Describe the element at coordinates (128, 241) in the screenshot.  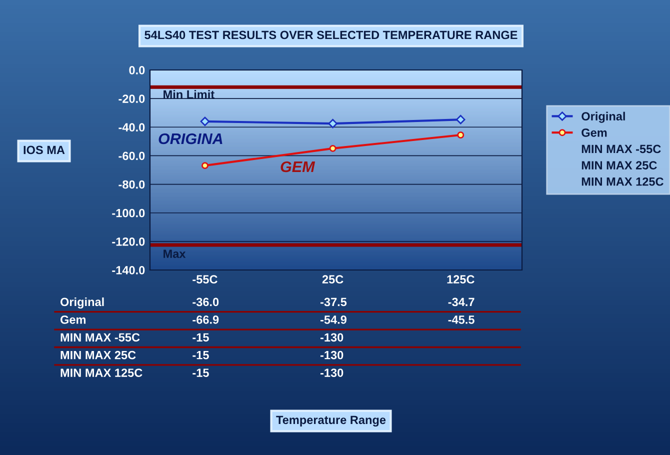
I see `y-tick-label: -120.0` at that location.